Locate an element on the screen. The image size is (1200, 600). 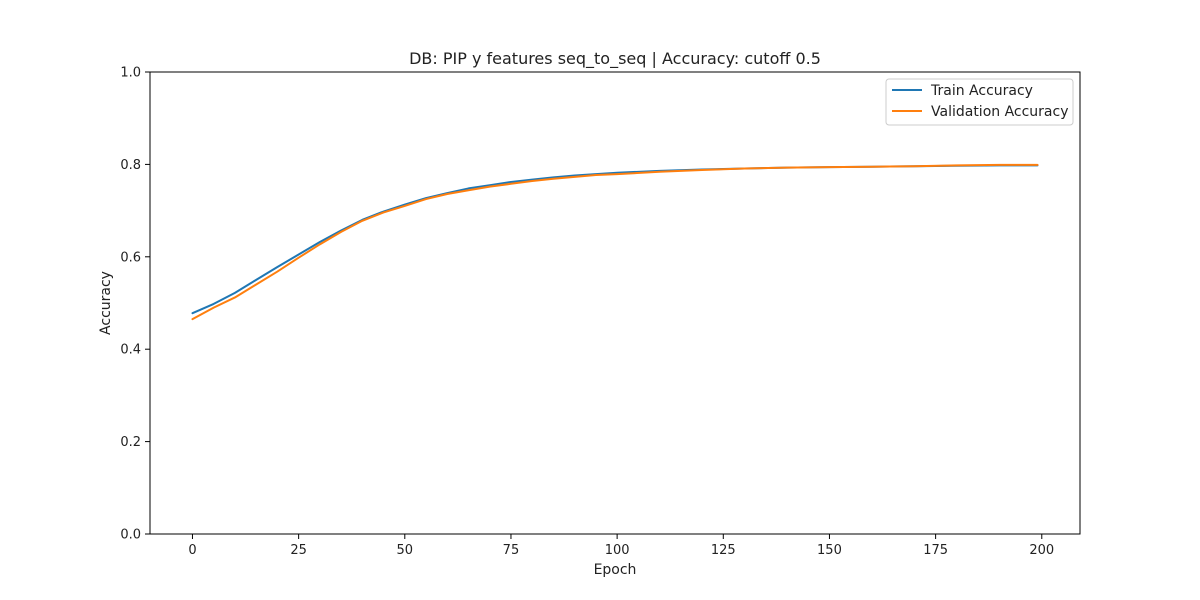
y-tick-label: 1.0 is located at coordinates (130, 73).